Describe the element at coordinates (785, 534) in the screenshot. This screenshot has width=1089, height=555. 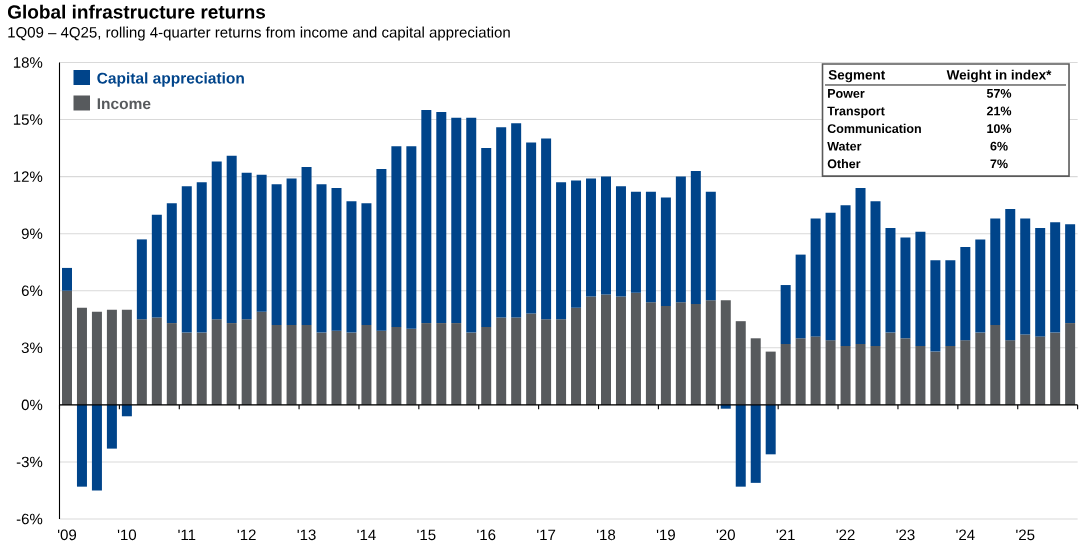
I see `x-tick-label: '21` at that location.